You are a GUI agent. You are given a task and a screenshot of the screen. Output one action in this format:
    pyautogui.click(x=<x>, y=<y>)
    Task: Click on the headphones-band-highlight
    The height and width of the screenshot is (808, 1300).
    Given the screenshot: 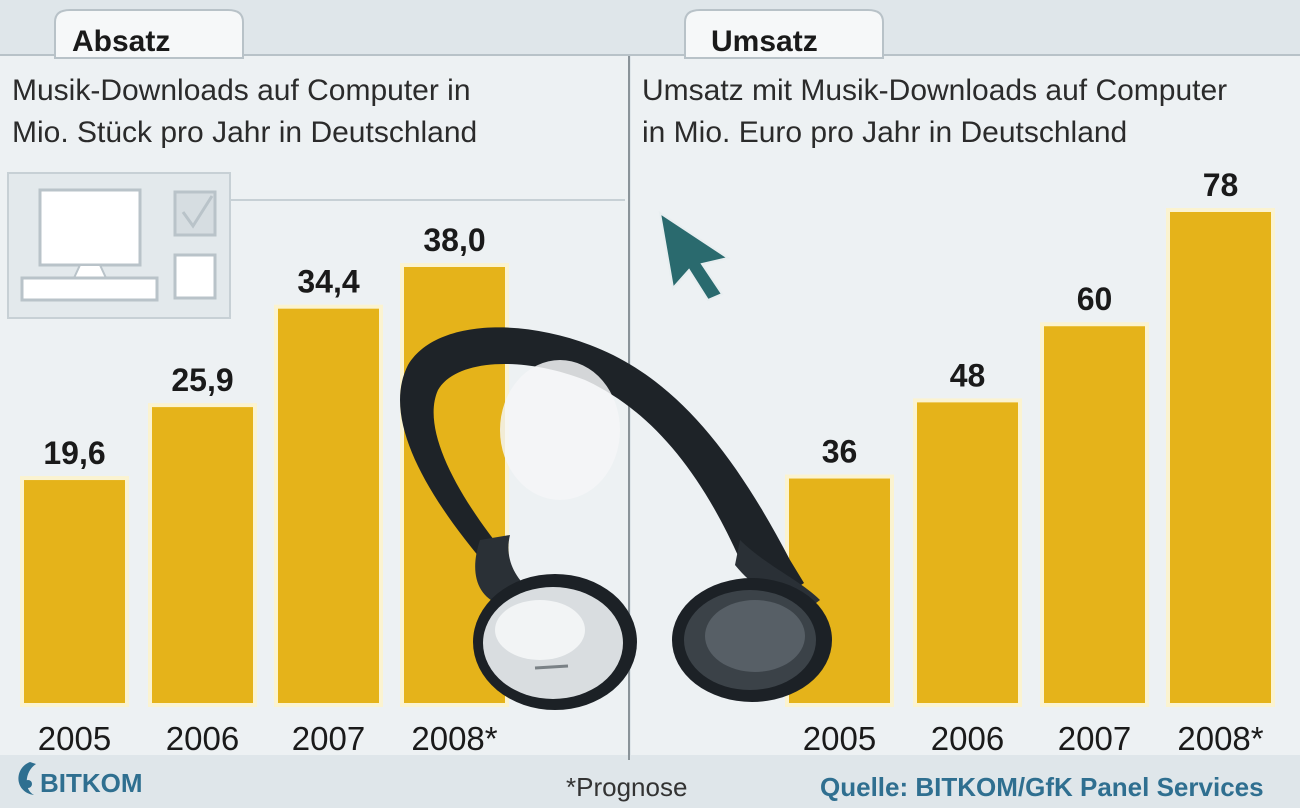 What is the action you would take?
    pyautogui.click(x=560, y=430)
    